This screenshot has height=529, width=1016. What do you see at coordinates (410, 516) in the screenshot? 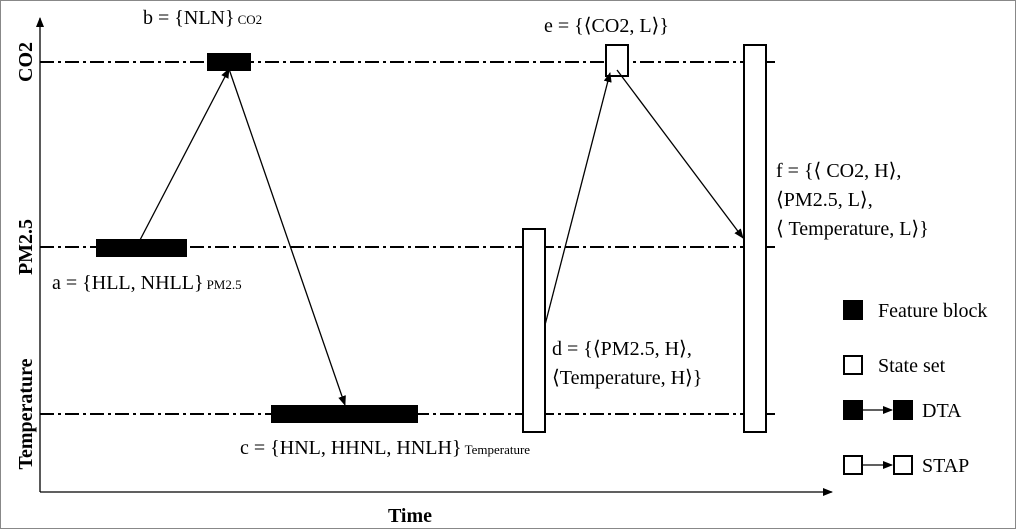
I see `x-axis-label: Time` at bounding box center [410, 516].